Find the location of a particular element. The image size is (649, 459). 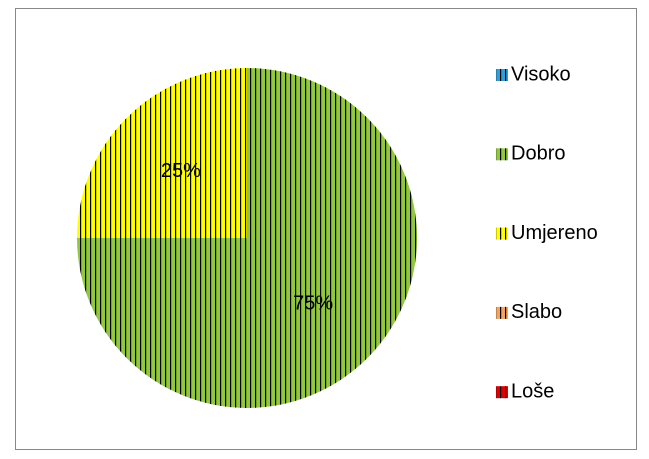

legend-label: Slabo is located at coordinates (536, 312).